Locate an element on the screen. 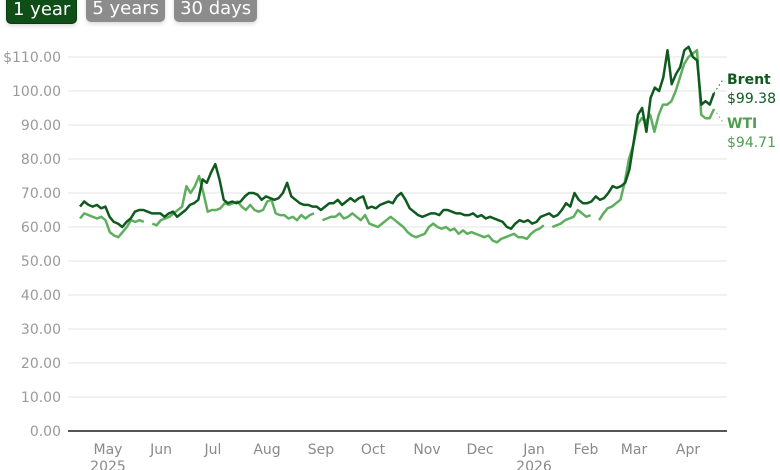 This screenshot has height=470, width=780. x-tick-label: Jun is located at coordinates (160, 450).